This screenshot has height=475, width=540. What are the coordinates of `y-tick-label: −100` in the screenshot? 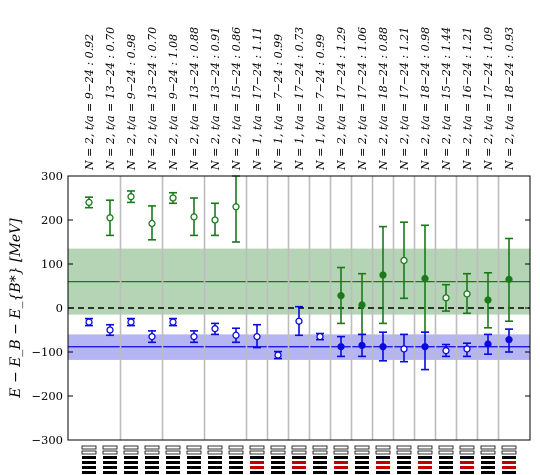 It's located at (47, 352).